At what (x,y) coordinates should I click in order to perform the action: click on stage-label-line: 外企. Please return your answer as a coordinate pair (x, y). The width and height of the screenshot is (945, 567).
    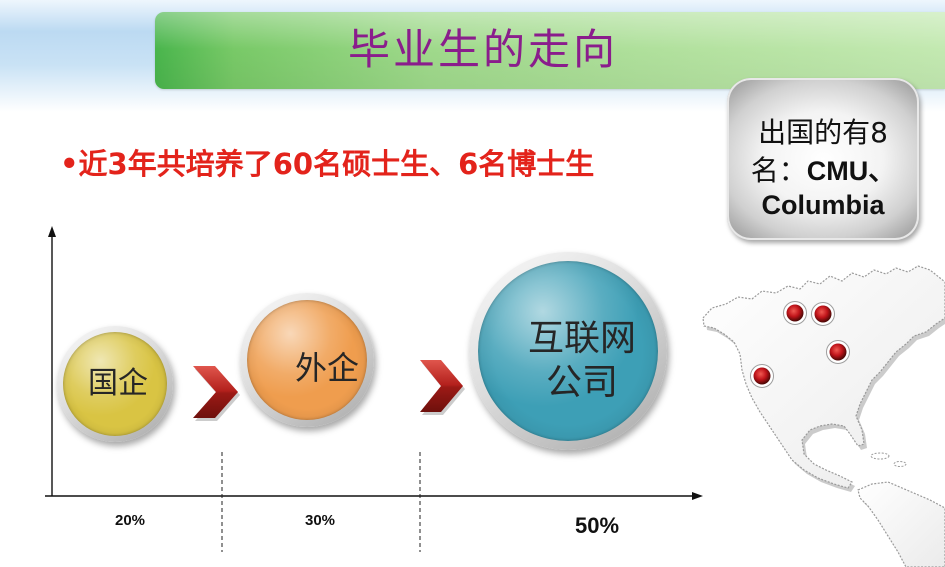
    Looking at the image, I should click on (326, 368).